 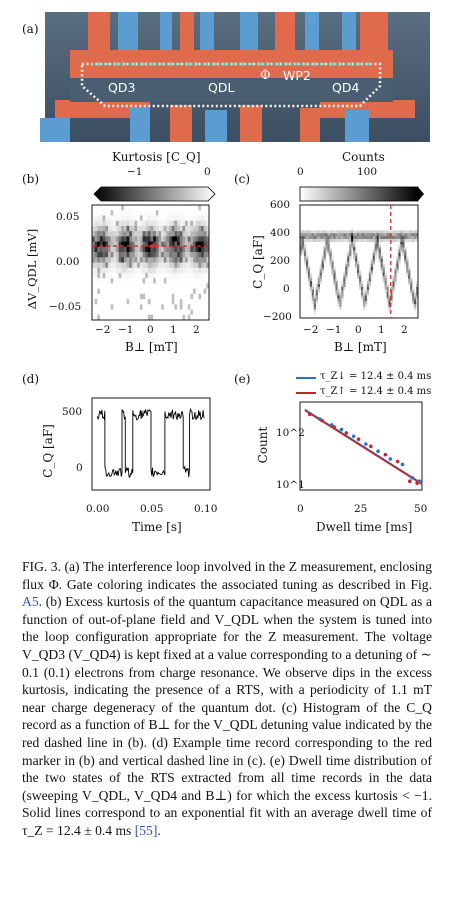 What do you see at coordinates (381, 330) in the screenshot?
I see `c-xtick-3: 1` at bounding box center [381, 330].